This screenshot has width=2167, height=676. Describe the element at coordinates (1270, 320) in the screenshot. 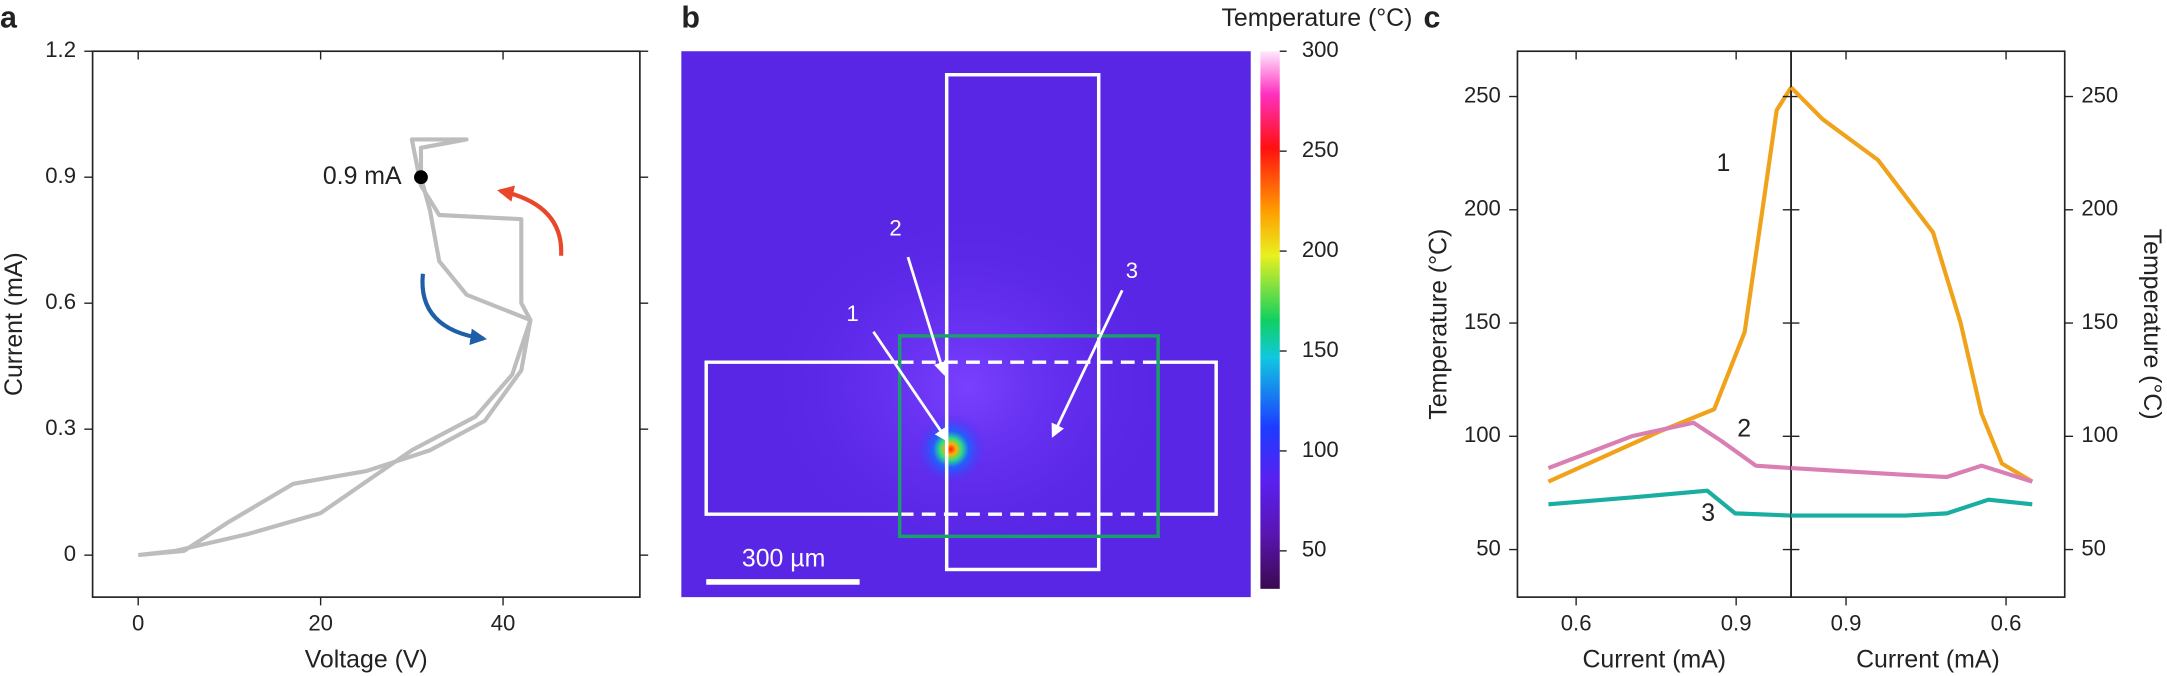

I see `colorbar` at that location.